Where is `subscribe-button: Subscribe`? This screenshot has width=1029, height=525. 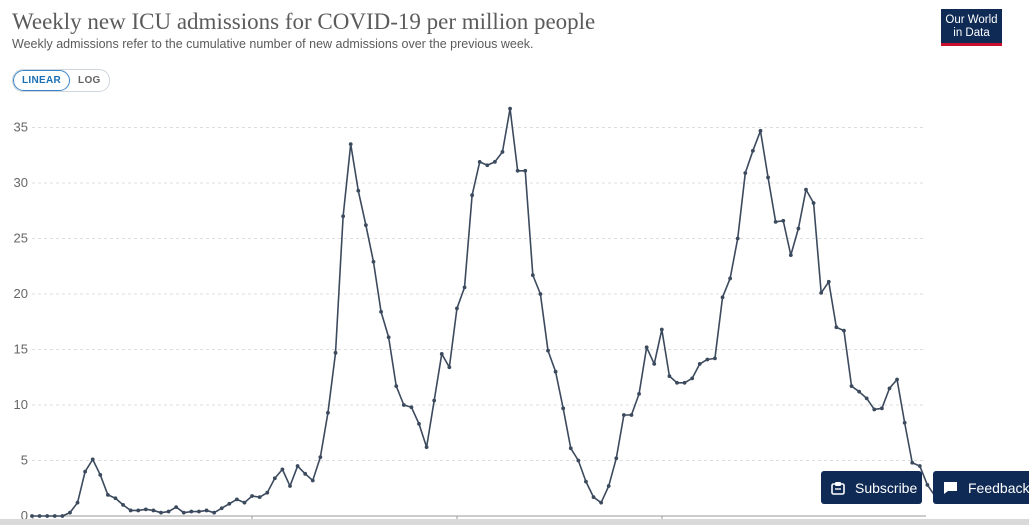
subscribe-button: Subscribe is located at coordinates (871, 487).